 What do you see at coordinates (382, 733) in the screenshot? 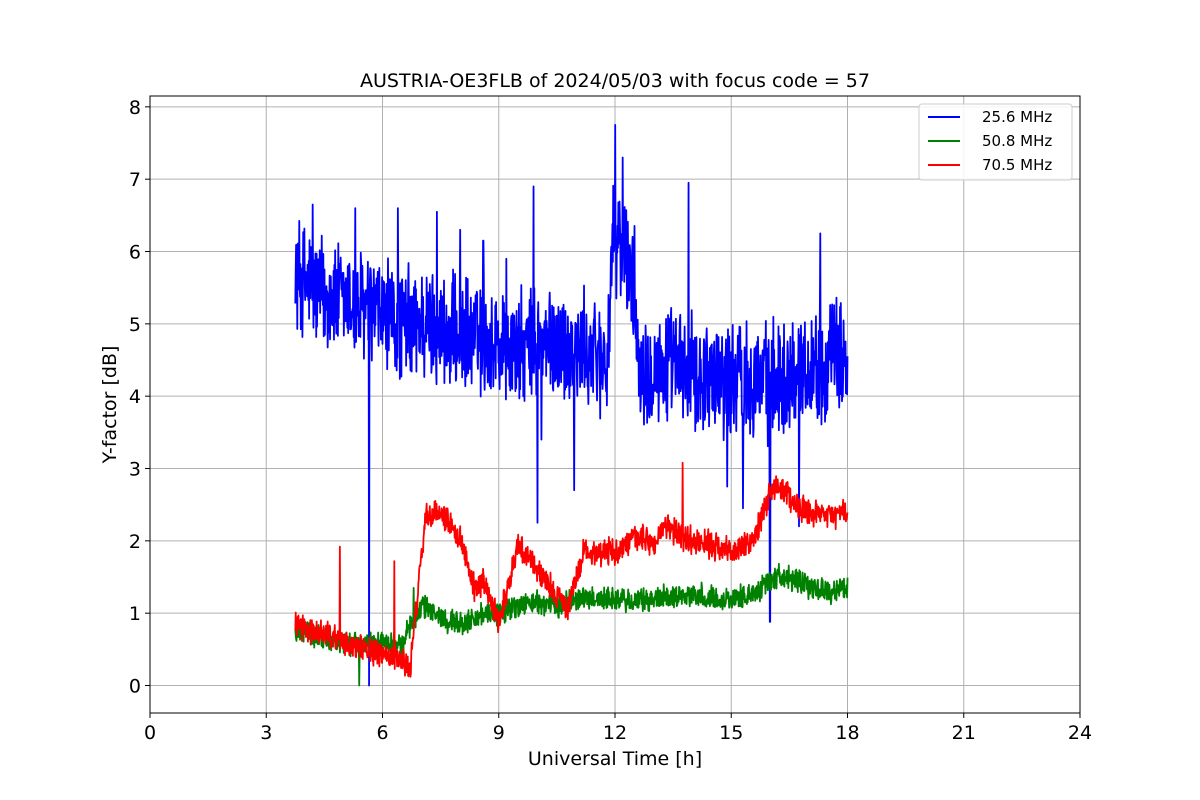
I see `x-tick-label: 6` at bounding box center [382, 733].